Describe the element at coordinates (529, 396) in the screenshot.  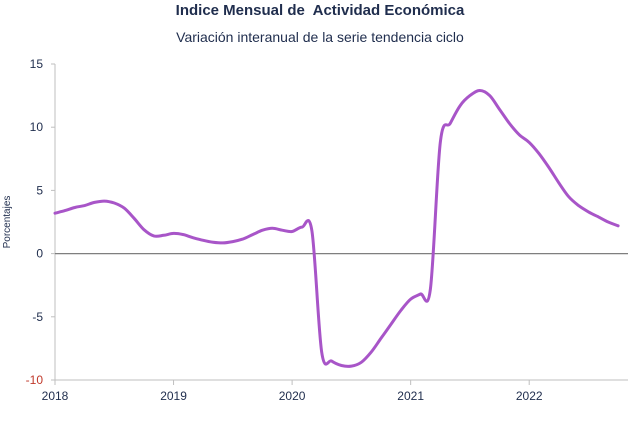
I see `x-tick-label: 2022` at that location.